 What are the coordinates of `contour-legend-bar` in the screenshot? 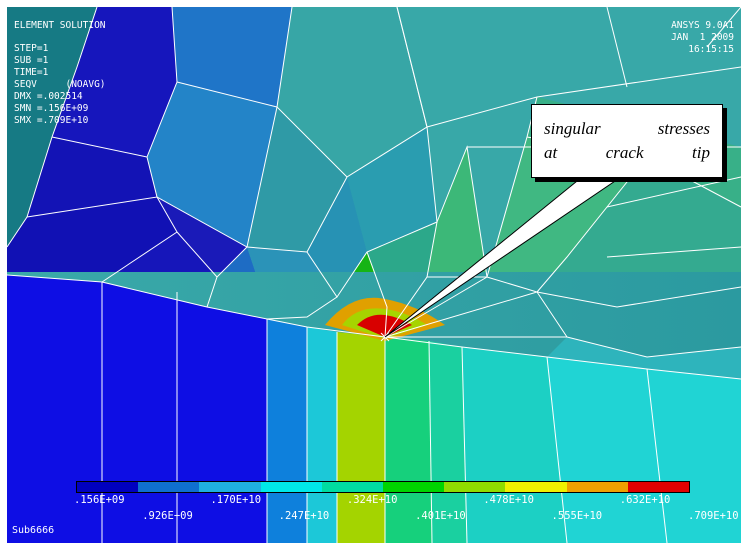 It's located at (383, 487).